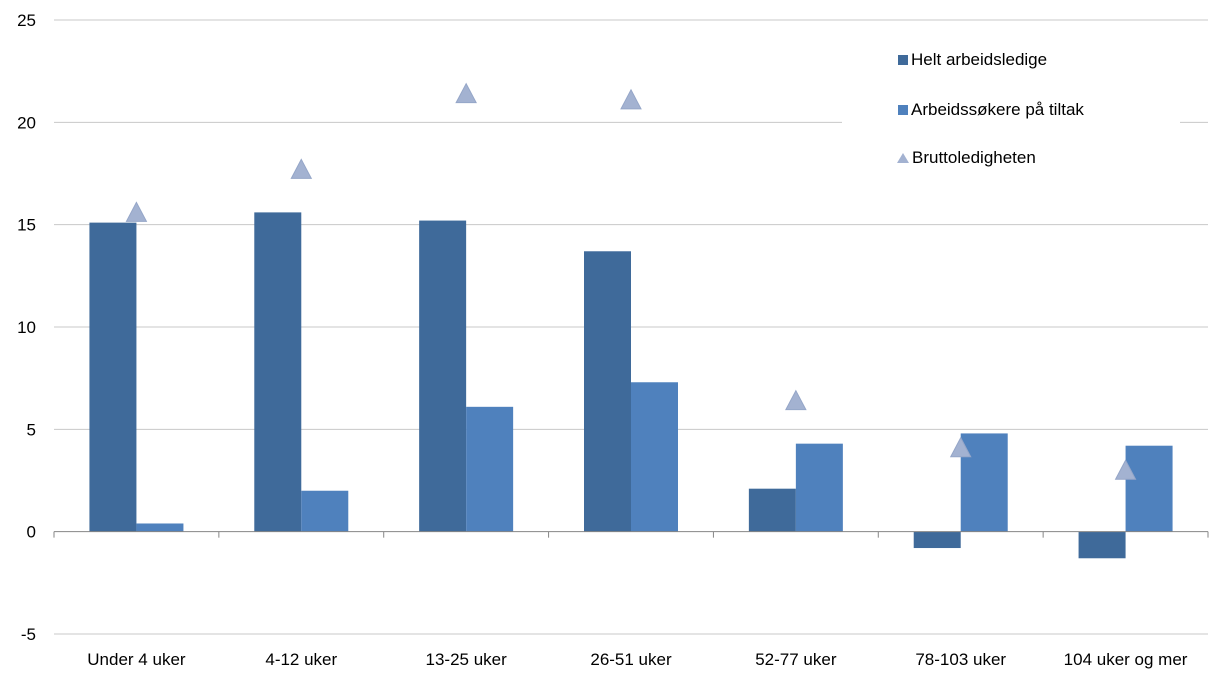  What do you see at coordinates (26, 20) in the screenshot?
I see `y-tick-label: 25` at bounding box center [26, 20].